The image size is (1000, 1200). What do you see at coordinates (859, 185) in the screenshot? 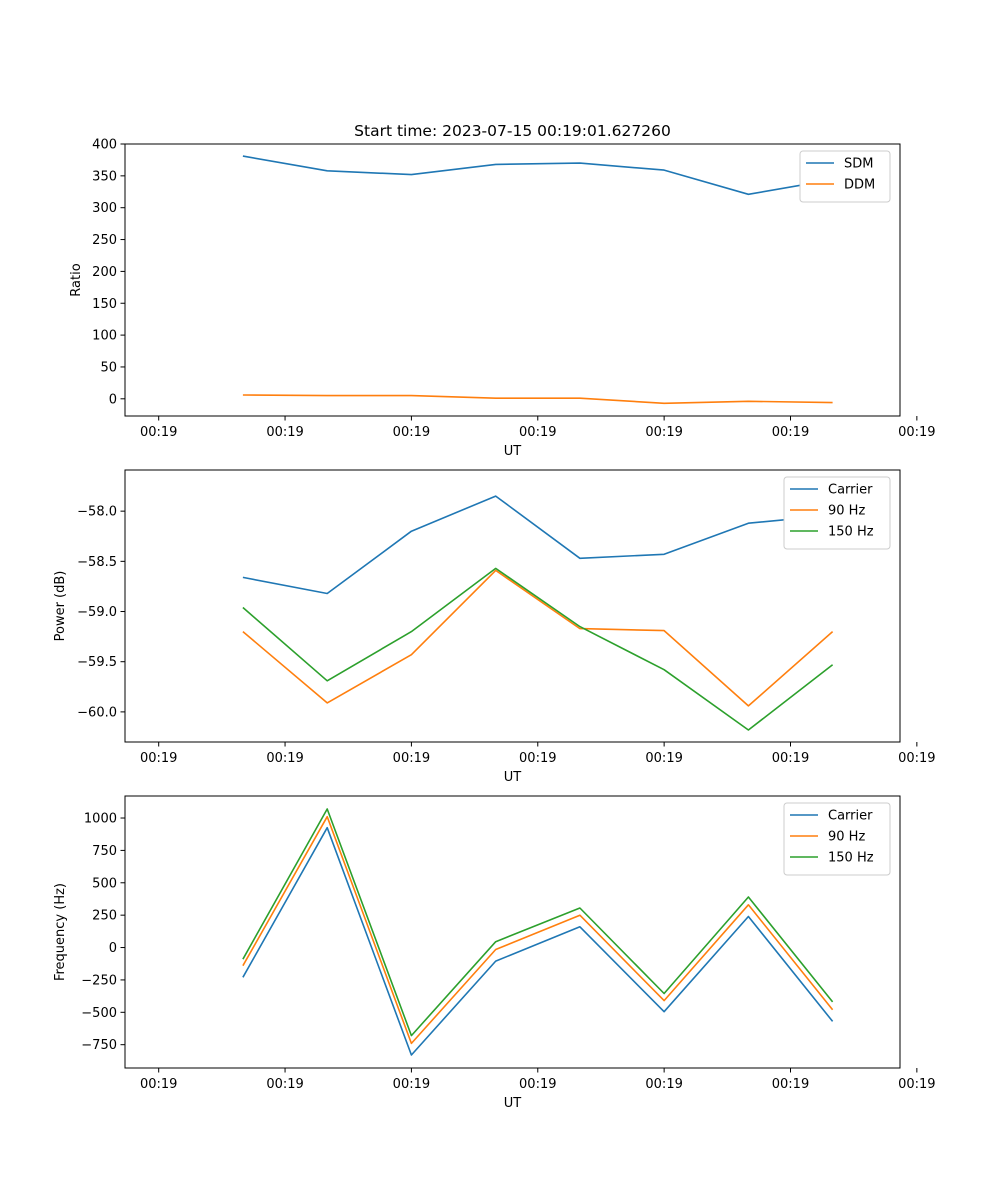
I see `legend-label: DDM` at bounding box center [859, 185].